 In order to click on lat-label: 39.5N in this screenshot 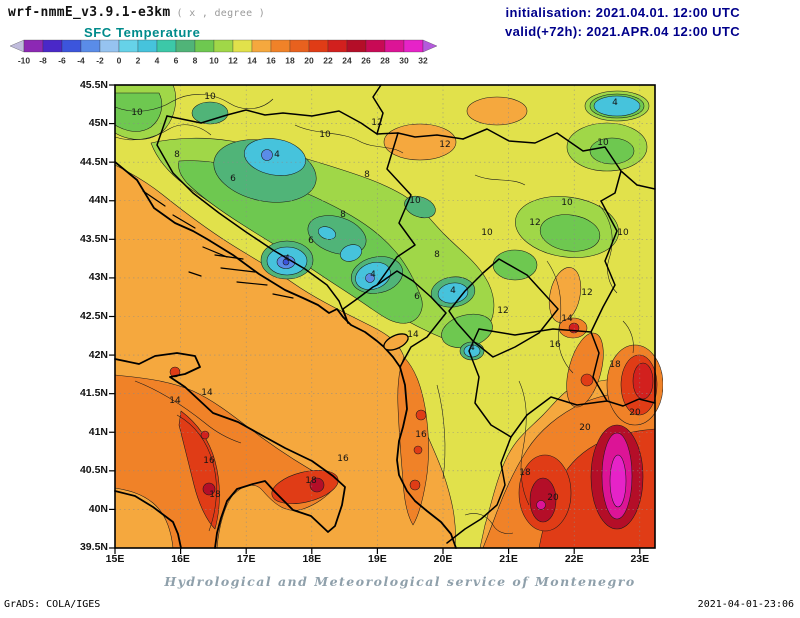, I will do `click(93, 547)`.